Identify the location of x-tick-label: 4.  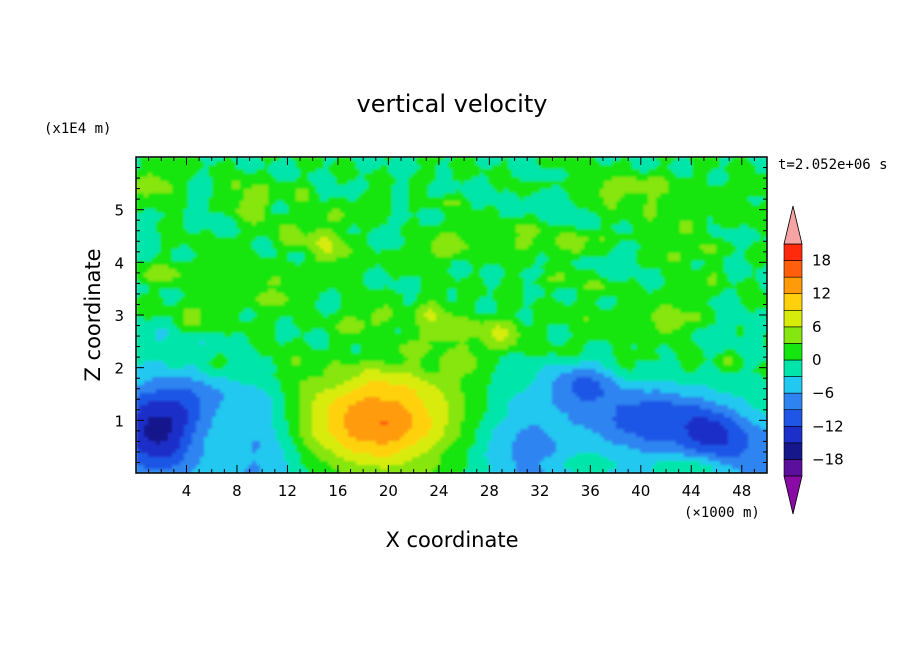
(187, 491).